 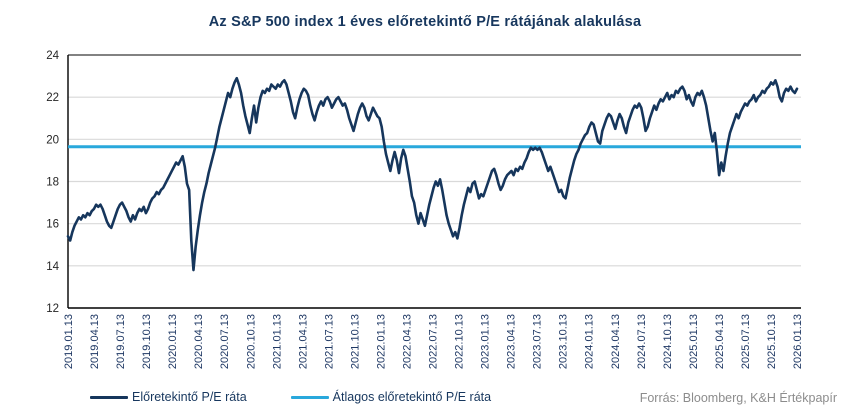 What do you see at coordinates (746, 341) in the screenshot?
I see `x-axis-tick-label: 2025.07.13` at bounding box center [746, 341].